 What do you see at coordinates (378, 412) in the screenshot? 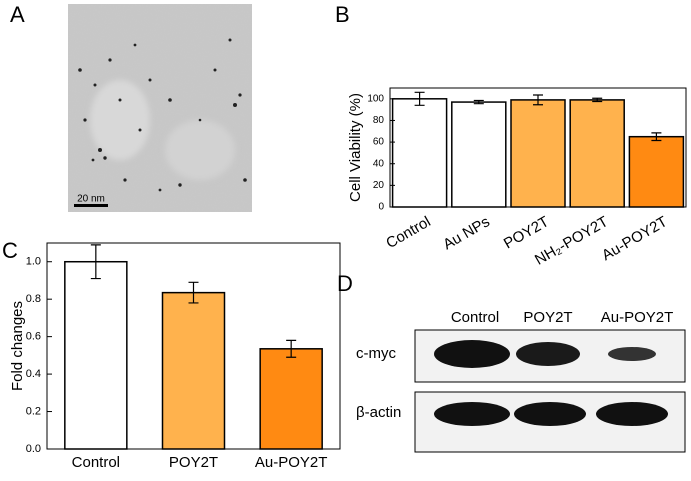
I see `row-label: β-actin` at bounding box center [378, 412].